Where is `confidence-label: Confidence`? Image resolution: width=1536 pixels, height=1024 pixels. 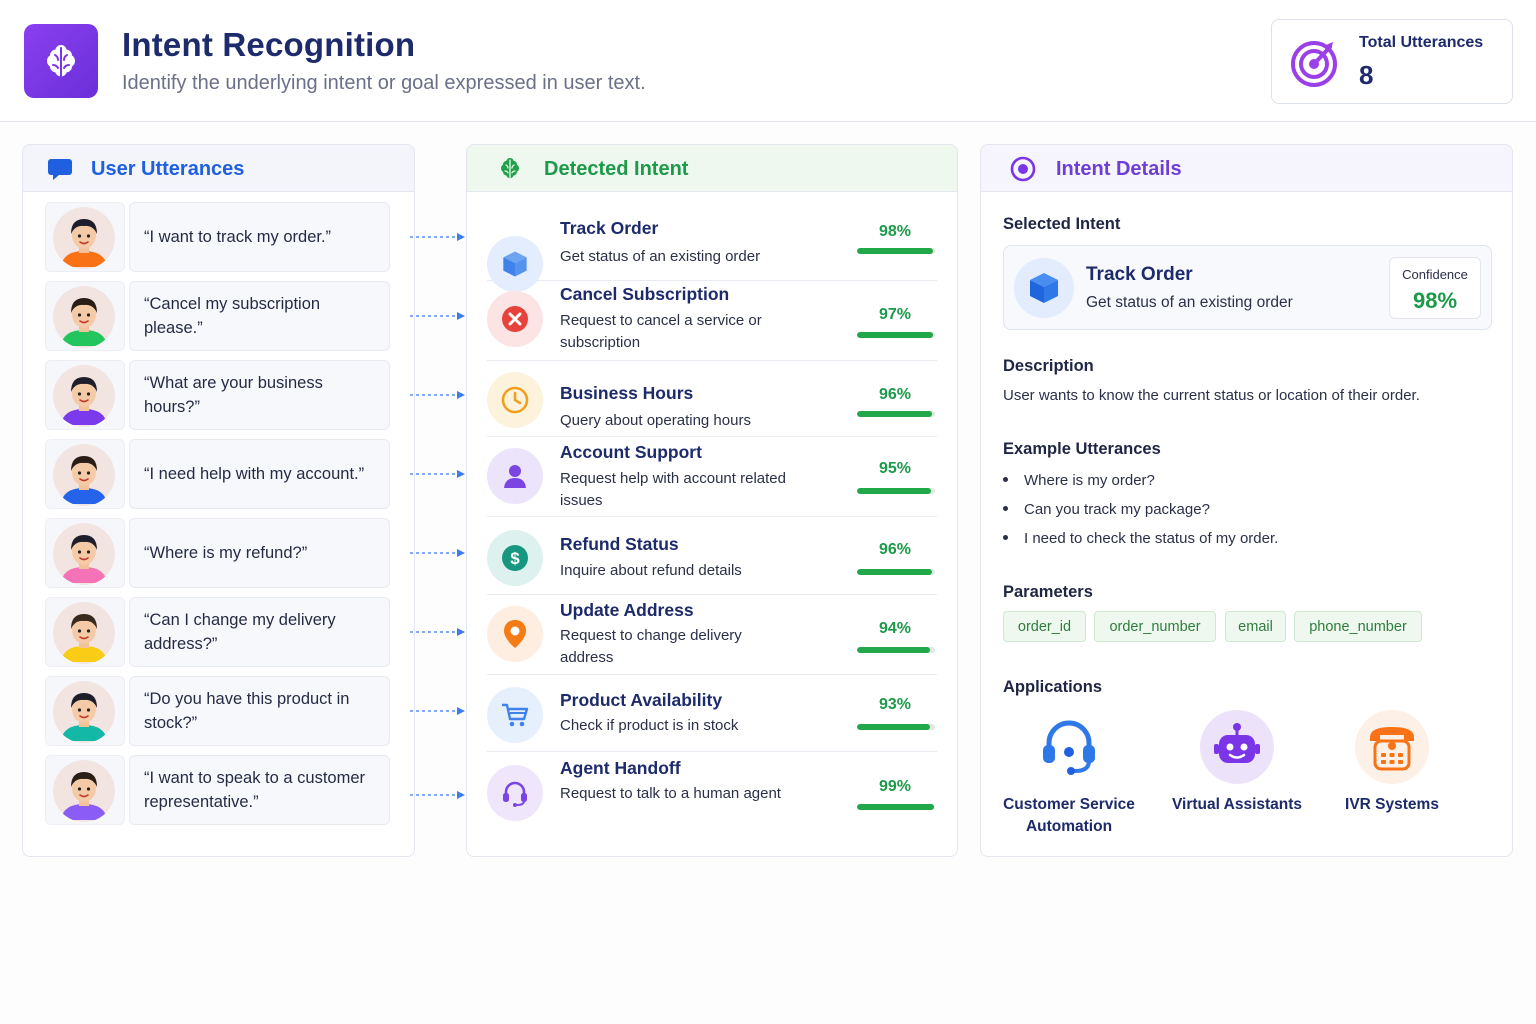 confidence-label: Confidence is located at coordinates (1435, 274).